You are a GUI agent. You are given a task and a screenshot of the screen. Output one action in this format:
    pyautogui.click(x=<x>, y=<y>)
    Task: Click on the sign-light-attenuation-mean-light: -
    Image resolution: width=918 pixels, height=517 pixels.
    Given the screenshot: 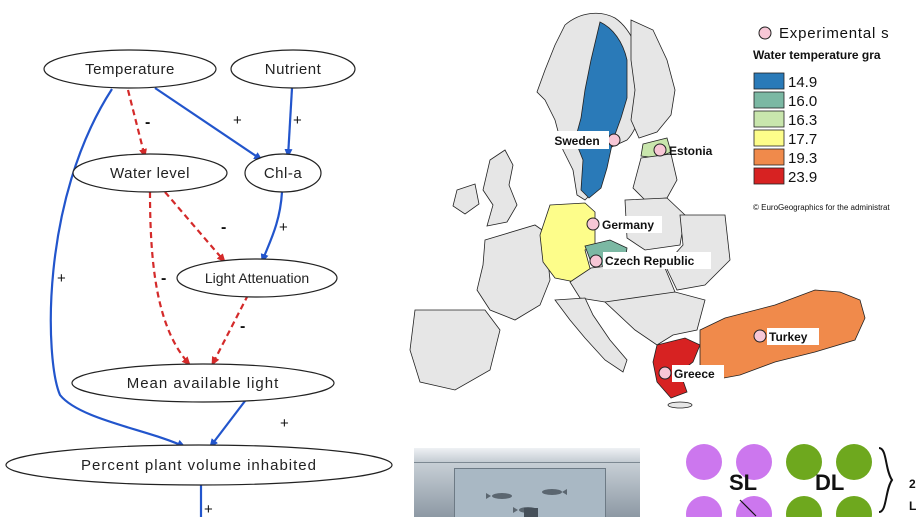 What is the action you would take?
    pyautogui.click(x=242, y=326)
    